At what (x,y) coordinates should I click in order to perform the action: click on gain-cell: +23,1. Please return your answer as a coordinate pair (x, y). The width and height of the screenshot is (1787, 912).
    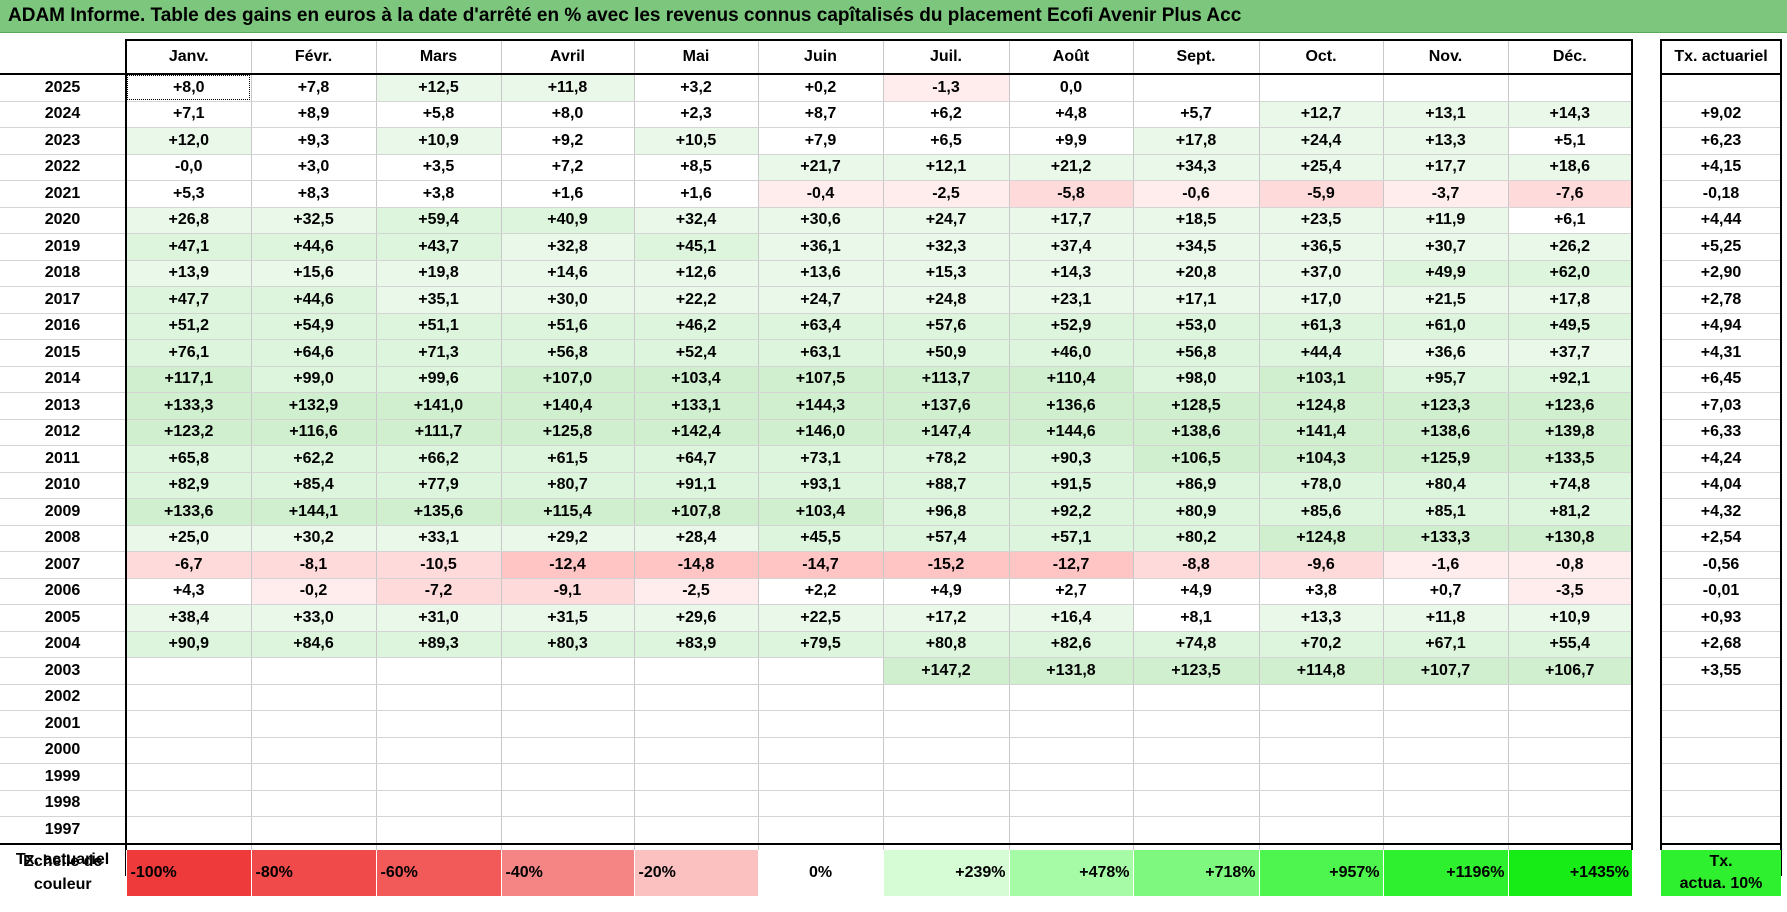
    Looking at the image, I should click on (1071, 300).